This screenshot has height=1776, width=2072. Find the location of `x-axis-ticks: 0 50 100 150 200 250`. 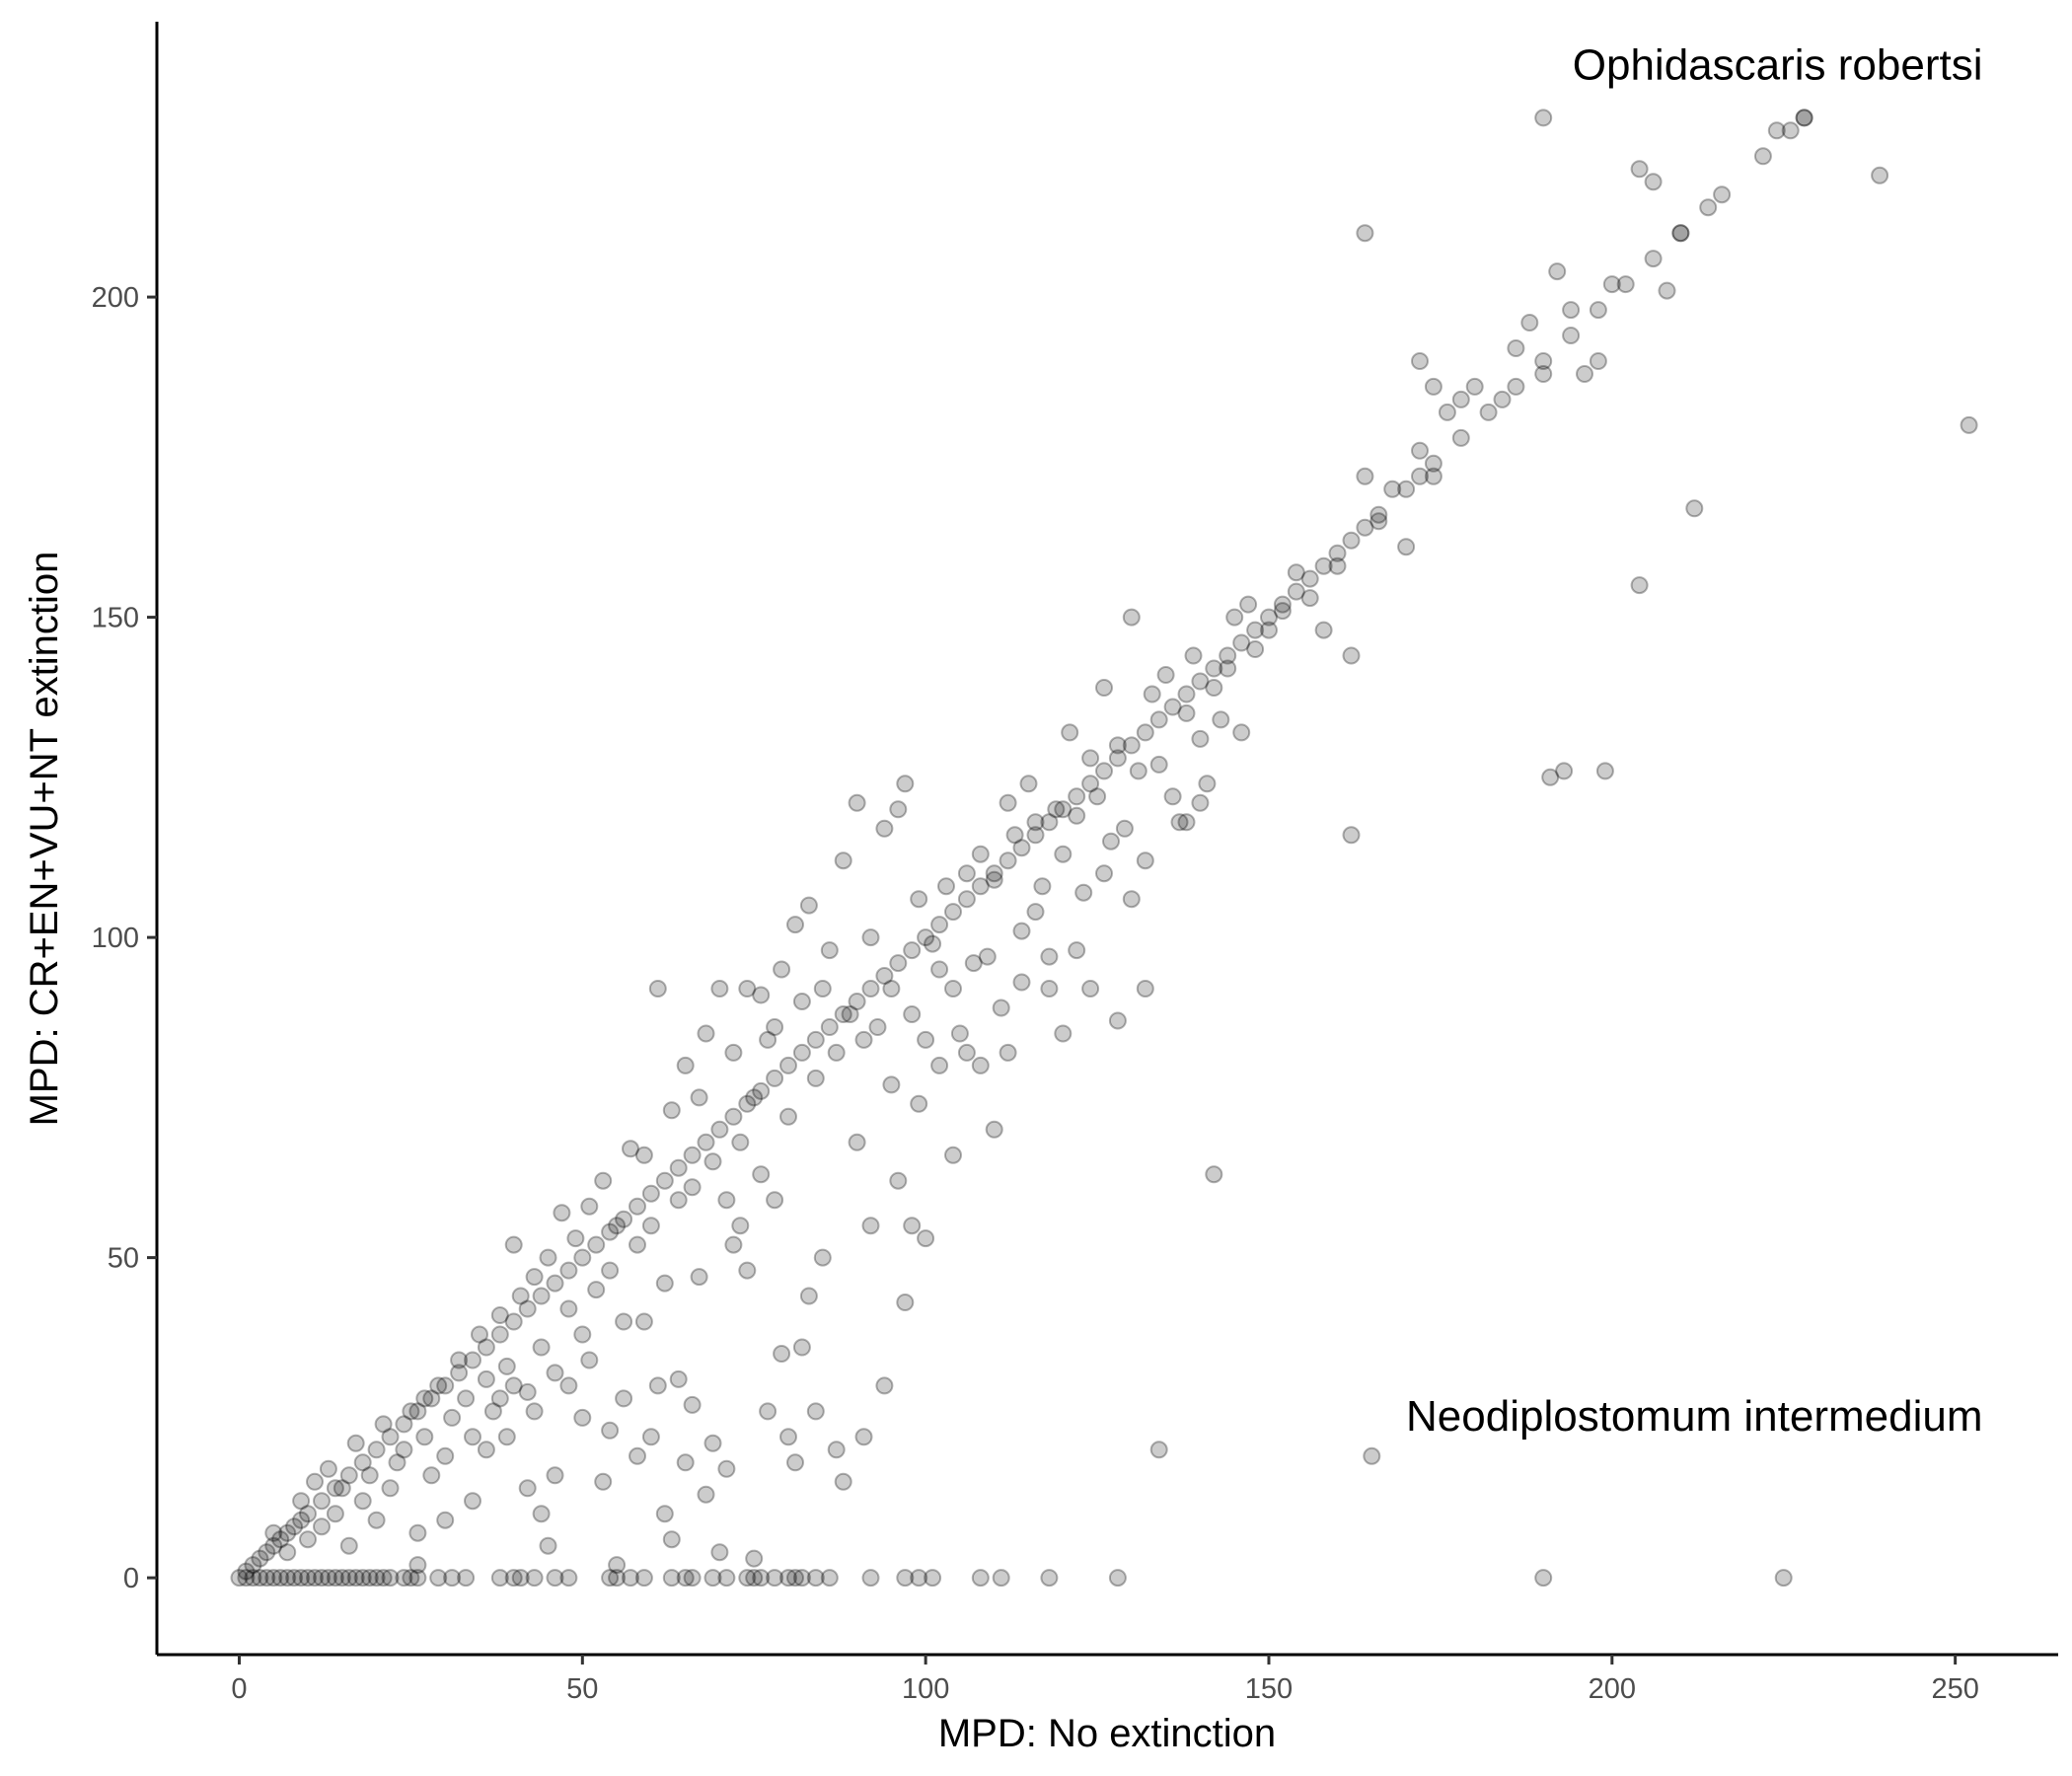

x-axis-ticks: 0 50 100 150 200 250 is located at coordinates (1105, 1680).